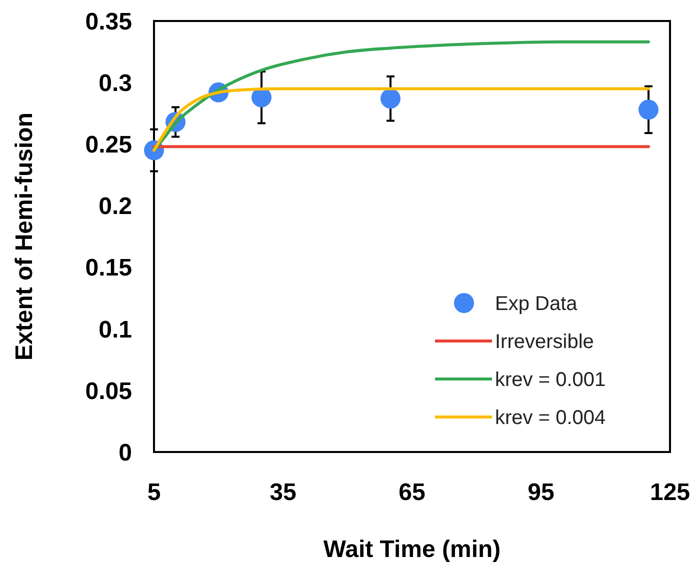  Describe the element at coordinates (115, 206) in the screenshot. I see `y-tick-label: 0.2` at that location.